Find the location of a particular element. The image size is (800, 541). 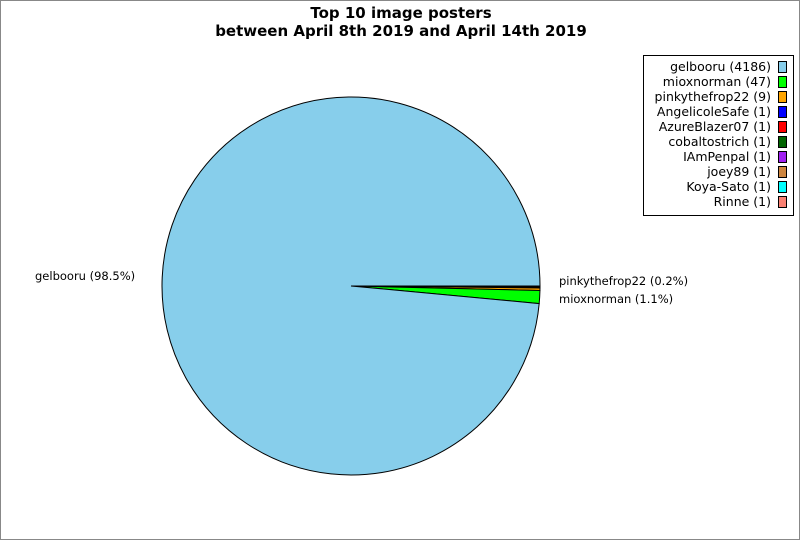

legend-label: joey89 (1) is located at coordinates (739, 171).